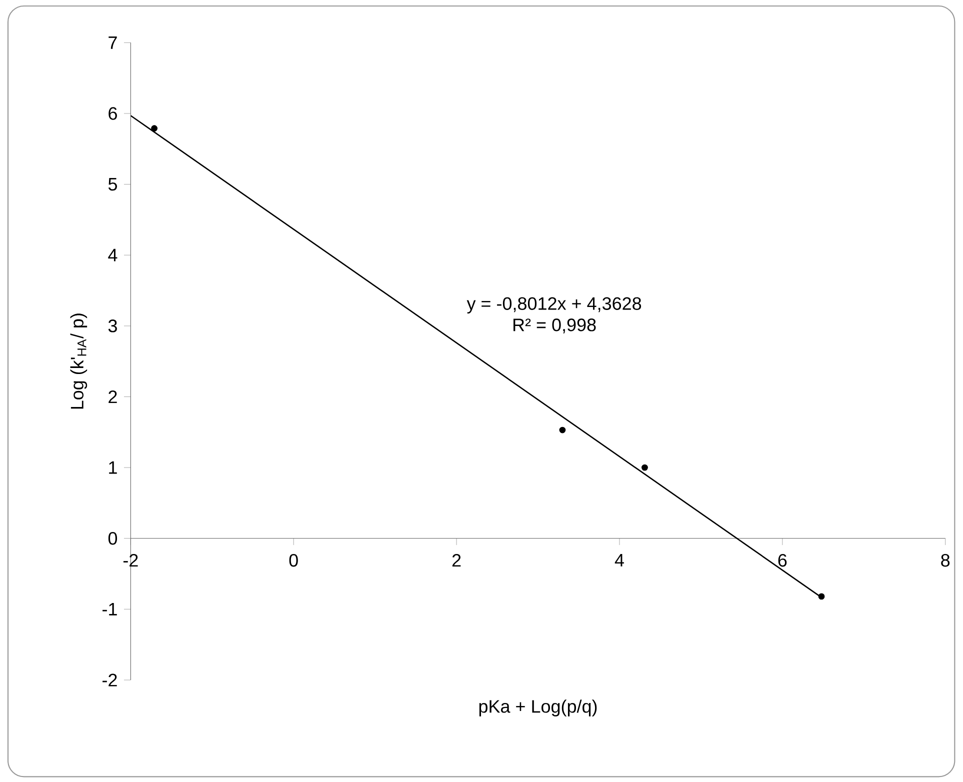 This screenshot has height=782, width=963. I want to click on x-tick-label: 8, so click(945, 560).